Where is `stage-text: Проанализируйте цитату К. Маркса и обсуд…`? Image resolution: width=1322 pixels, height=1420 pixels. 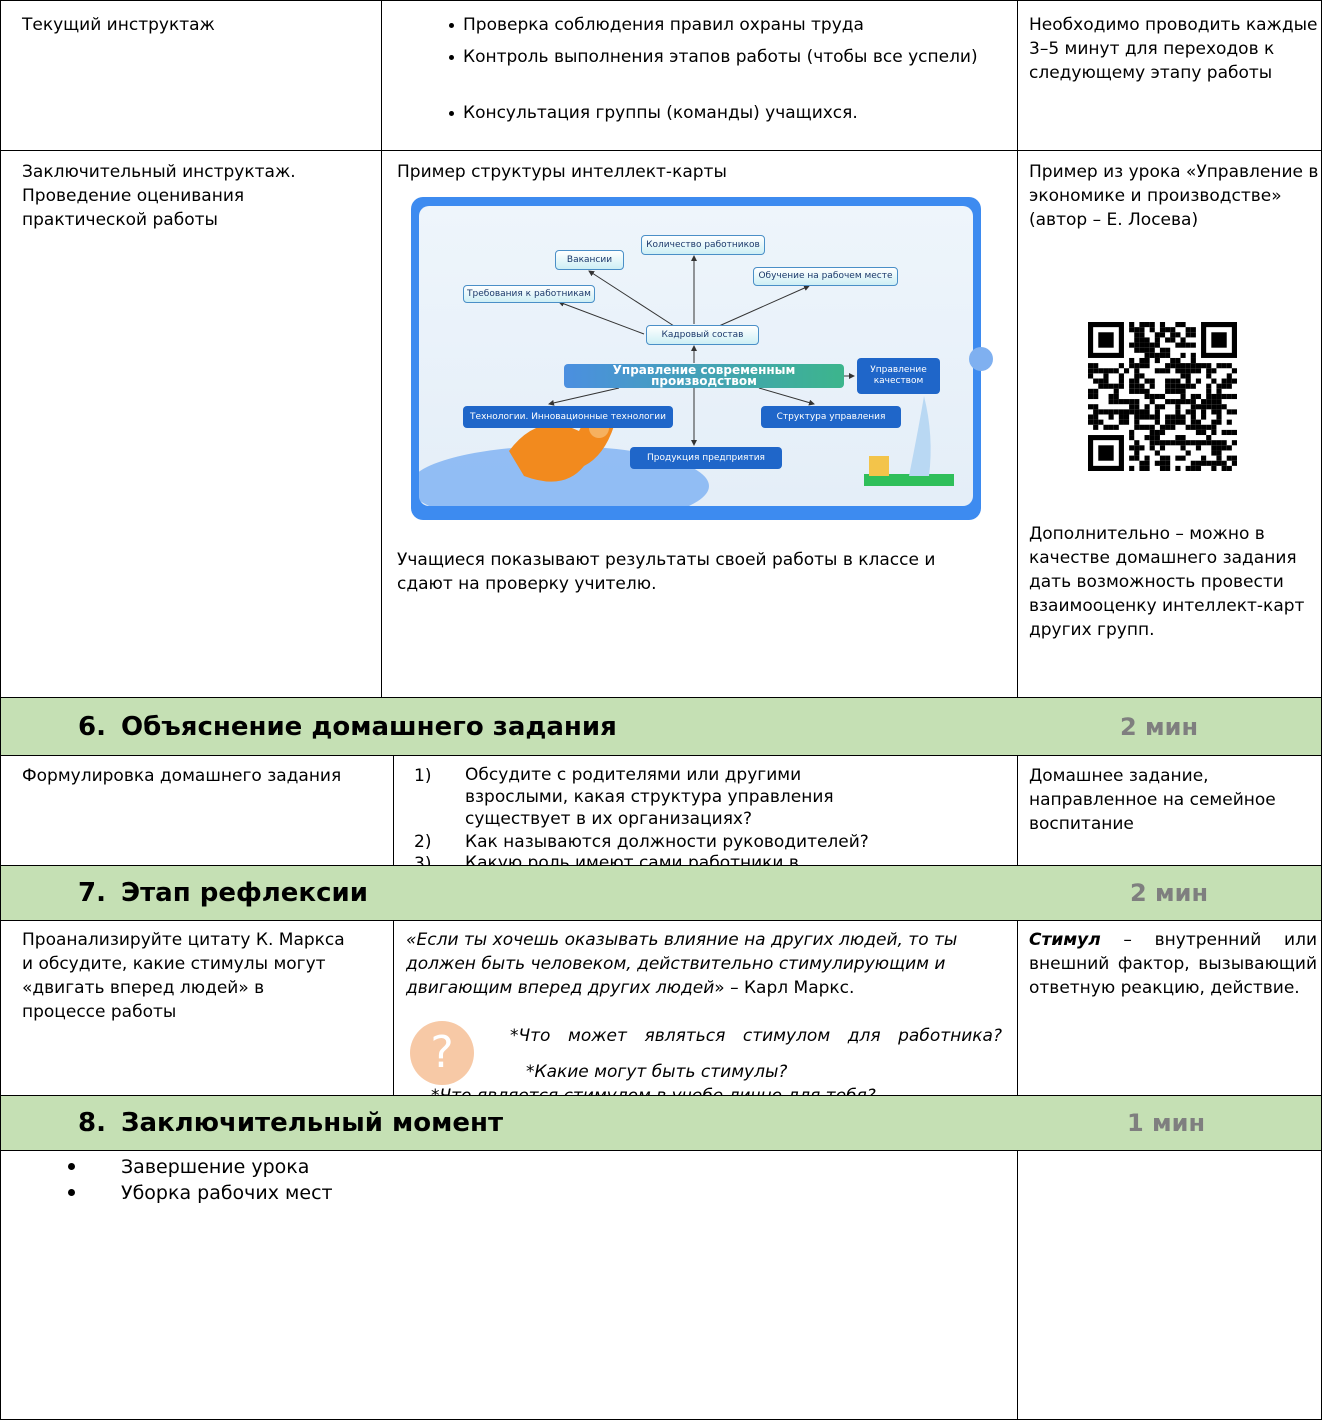
stage-text: Проанализируйте цитату К. Маркса и обсуд… is located at coordinates (183, 976).